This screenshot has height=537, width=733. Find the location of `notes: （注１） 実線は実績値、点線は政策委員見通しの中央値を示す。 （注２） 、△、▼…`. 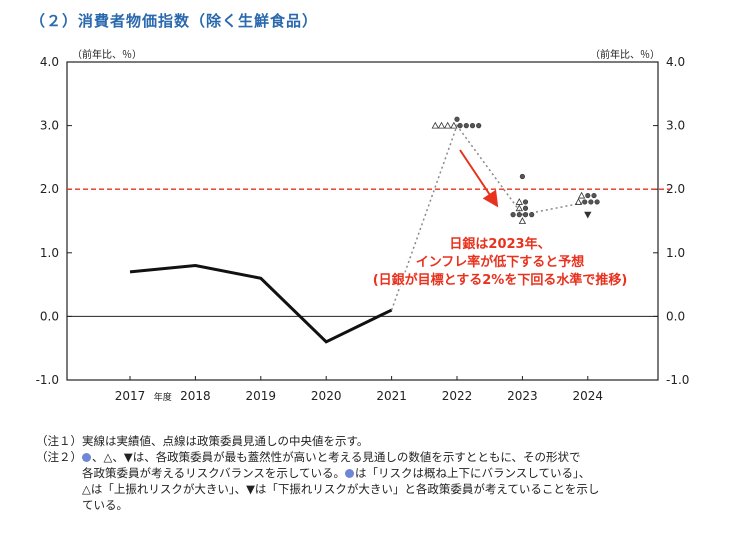

notes: （注１） 実線は実績値、点線は政策委員見通しの中央値を示す。 （注２） 、△、▼… is located at coordinates (376, 473).